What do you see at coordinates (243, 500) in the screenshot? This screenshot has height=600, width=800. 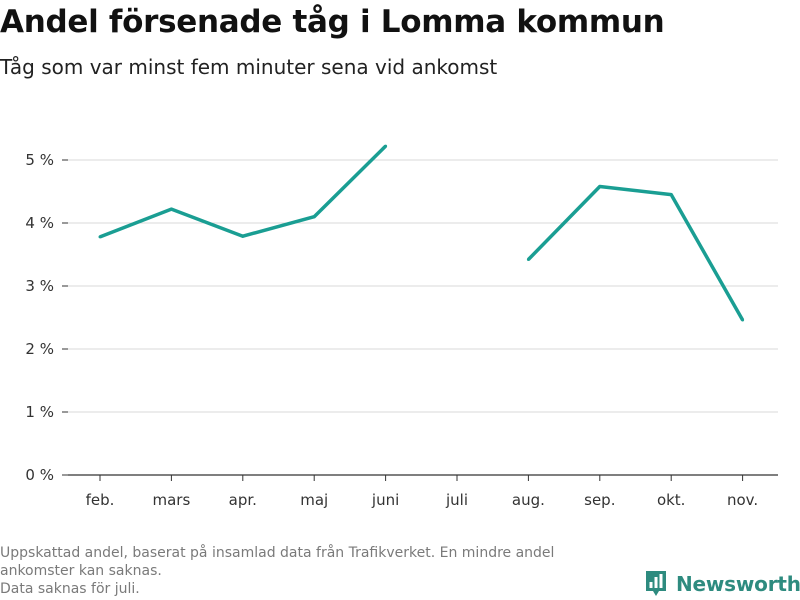 I see `x-tick-label: apr.` at bounding box center [243, 500].